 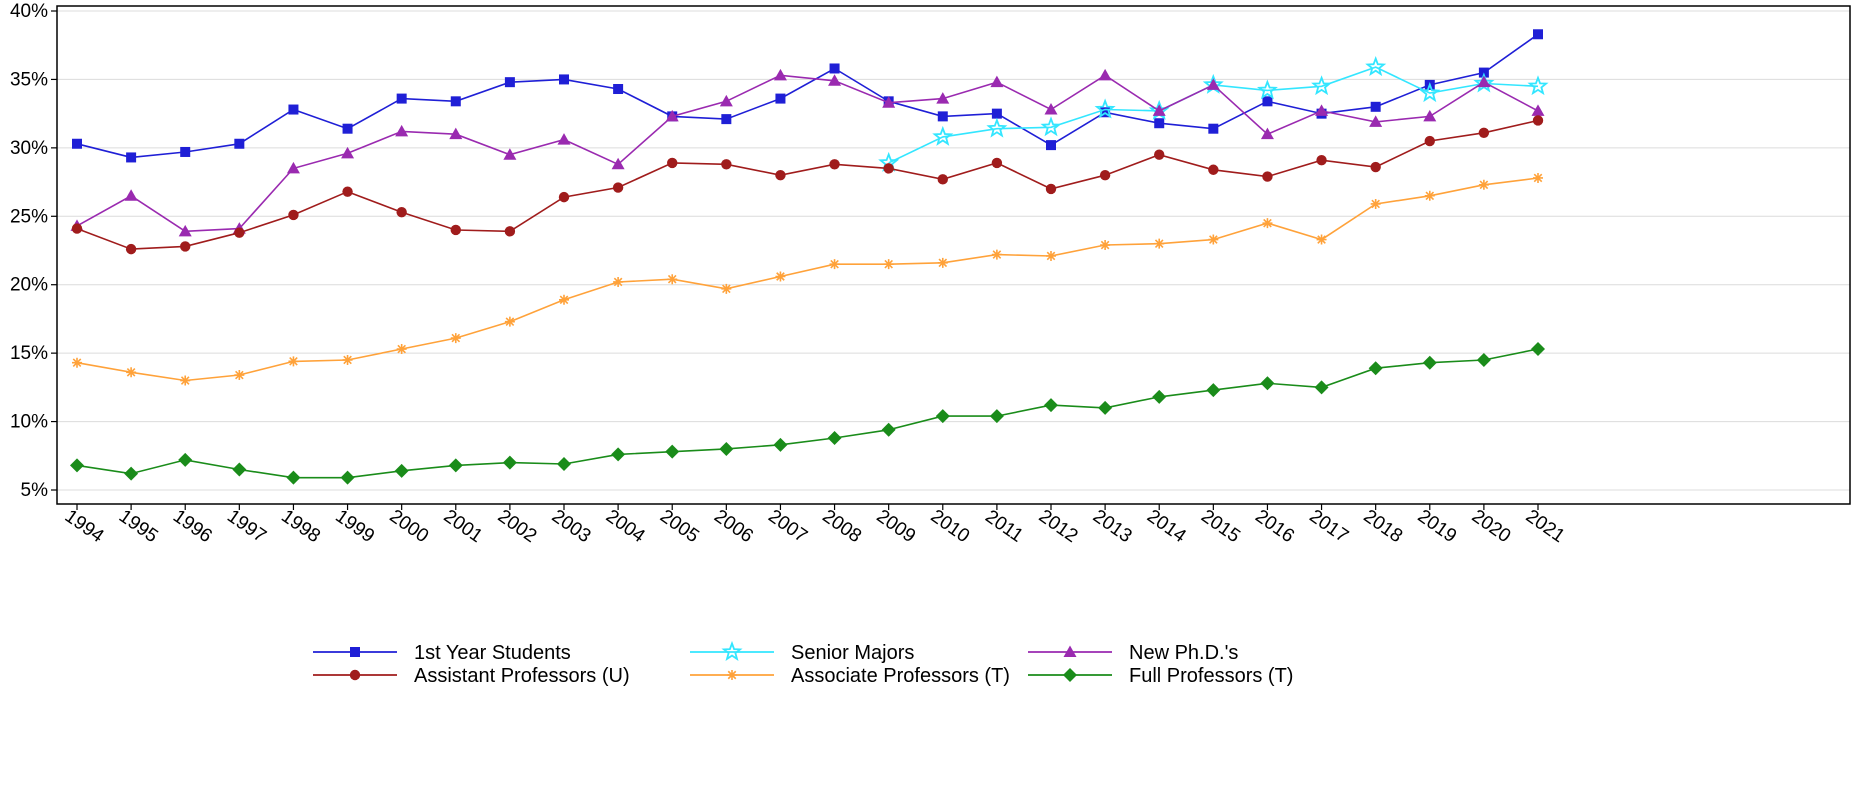 I want to click on legend-item: Senior Majors, so click(x=802, y=652).